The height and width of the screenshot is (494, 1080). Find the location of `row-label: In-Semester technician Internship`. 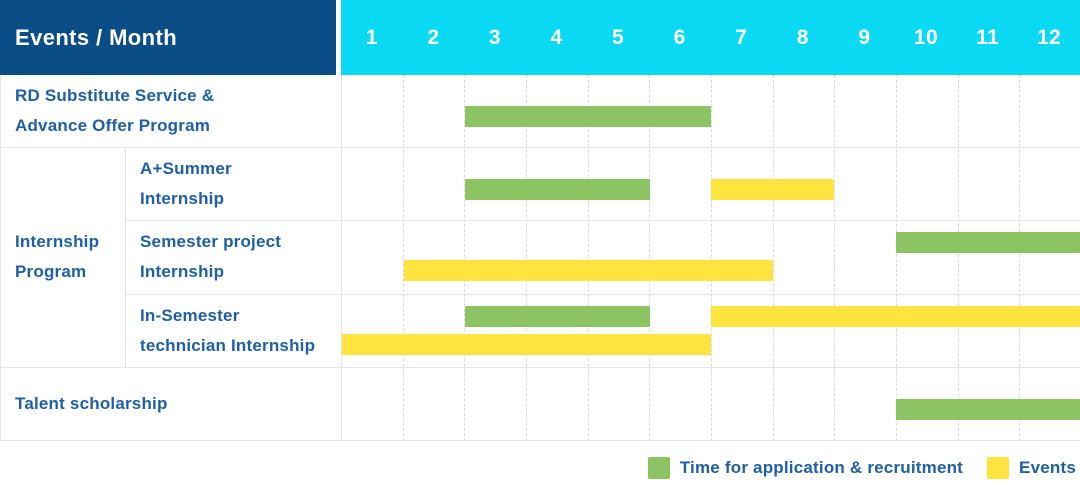

row-label: In-Semester technician Internship is located at coordinates (234, 330).